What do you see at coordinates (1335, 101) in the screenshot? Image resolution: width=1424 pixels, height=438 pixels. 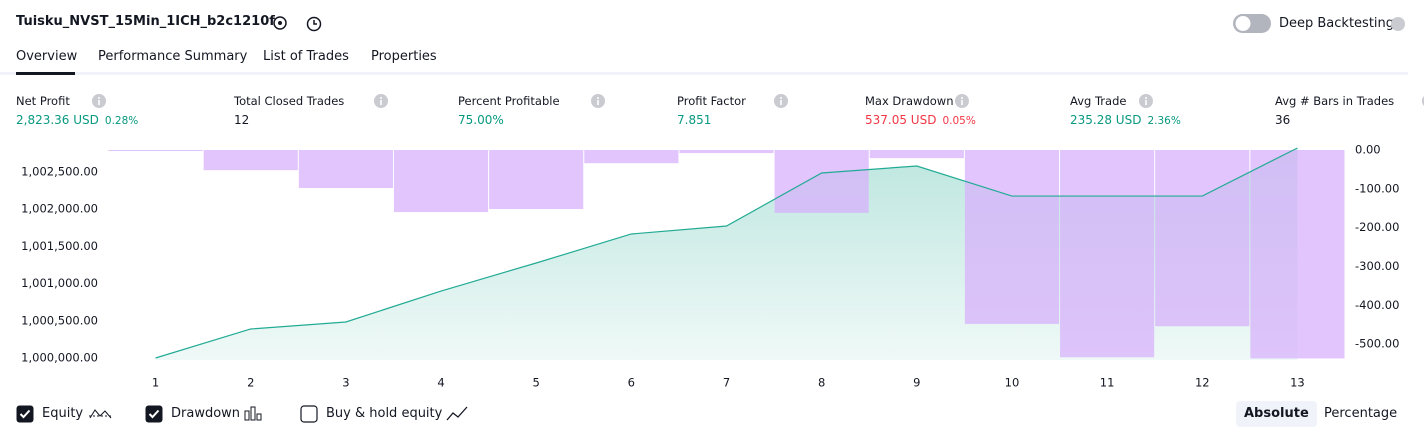 I see `metric-label: Avg # Bars in Trades` at bounding box center [1335, 101].